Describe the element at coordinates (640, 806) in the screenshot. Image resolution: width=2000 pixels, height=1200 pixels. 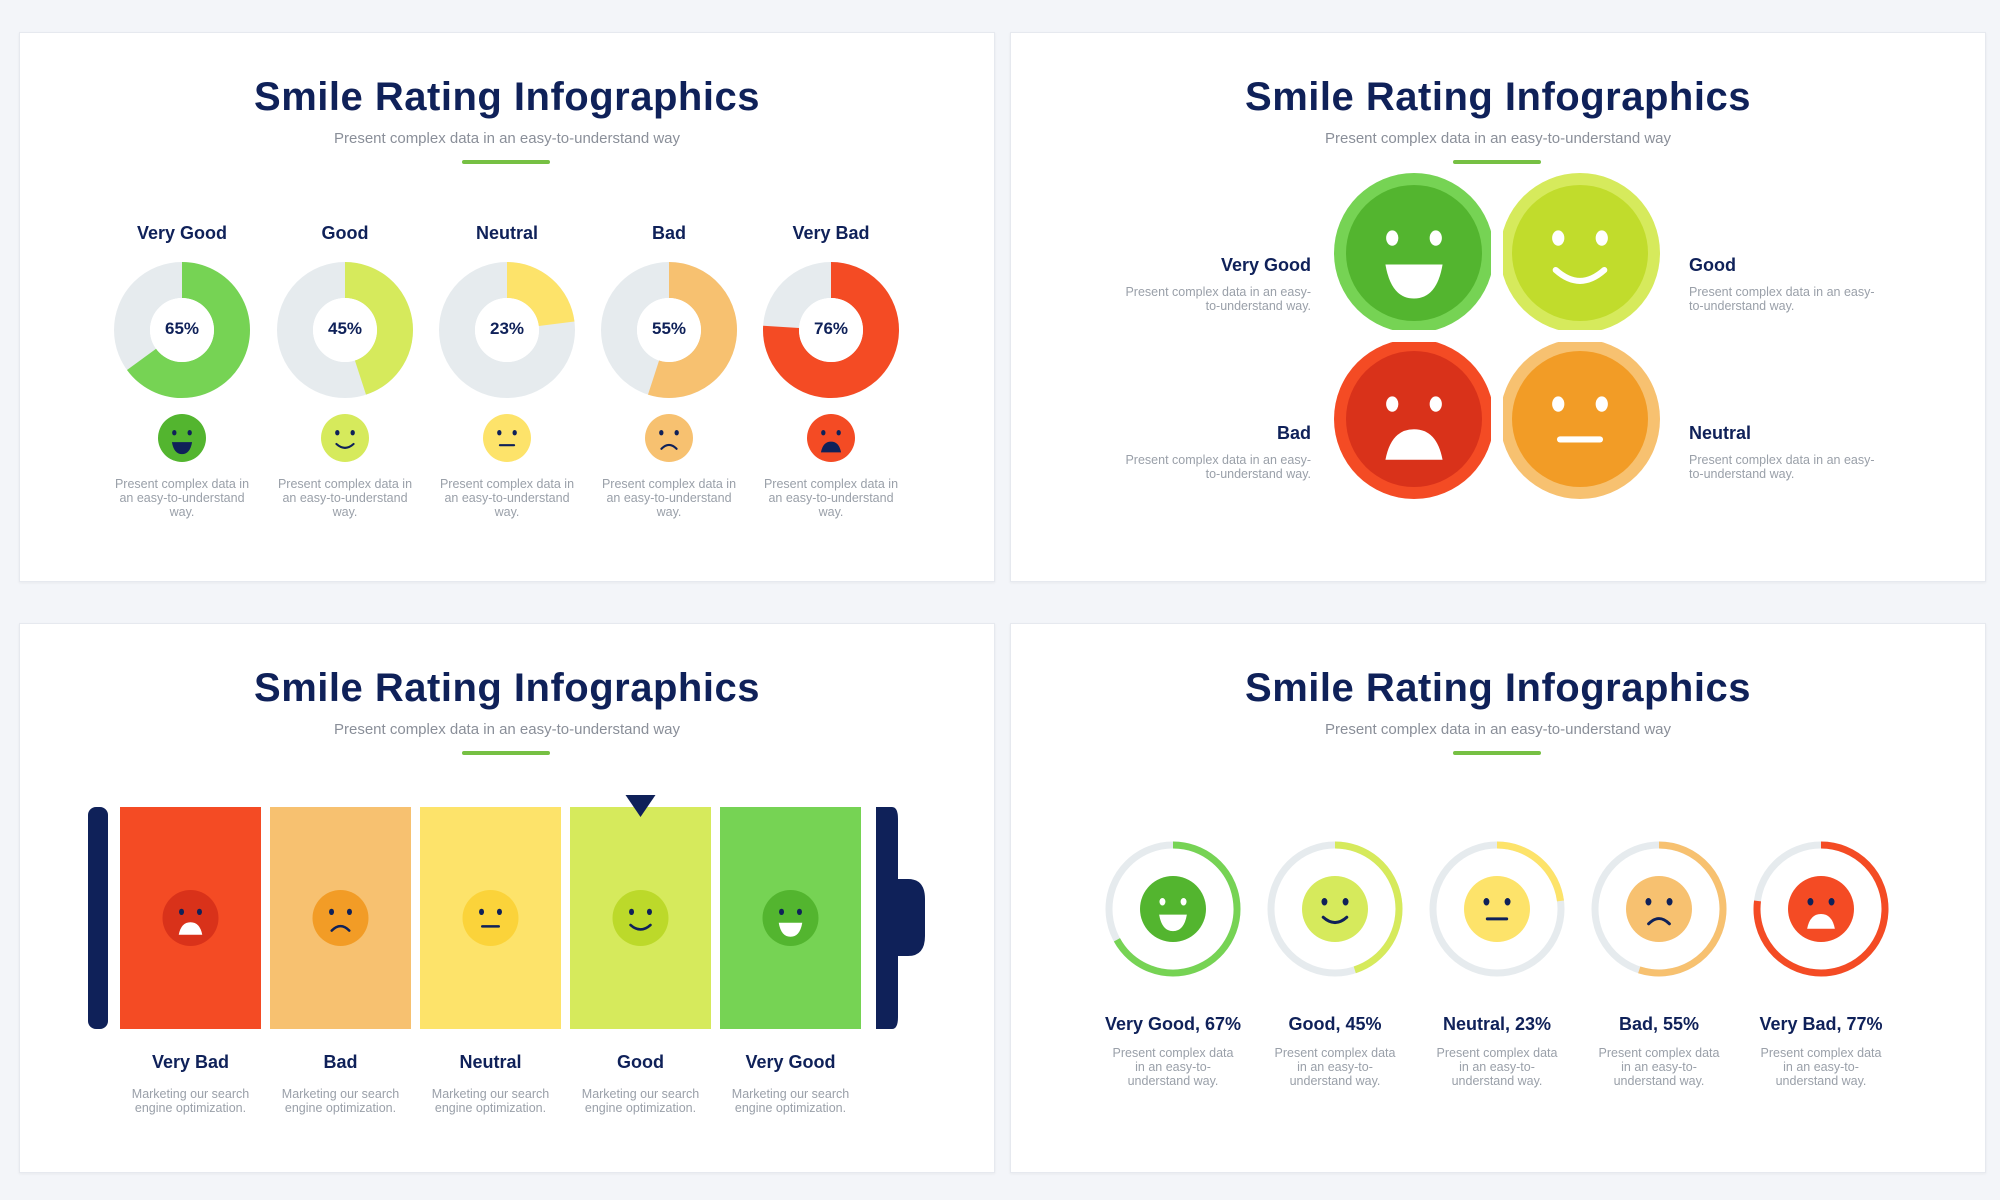
I see `selection-marker` at that location.